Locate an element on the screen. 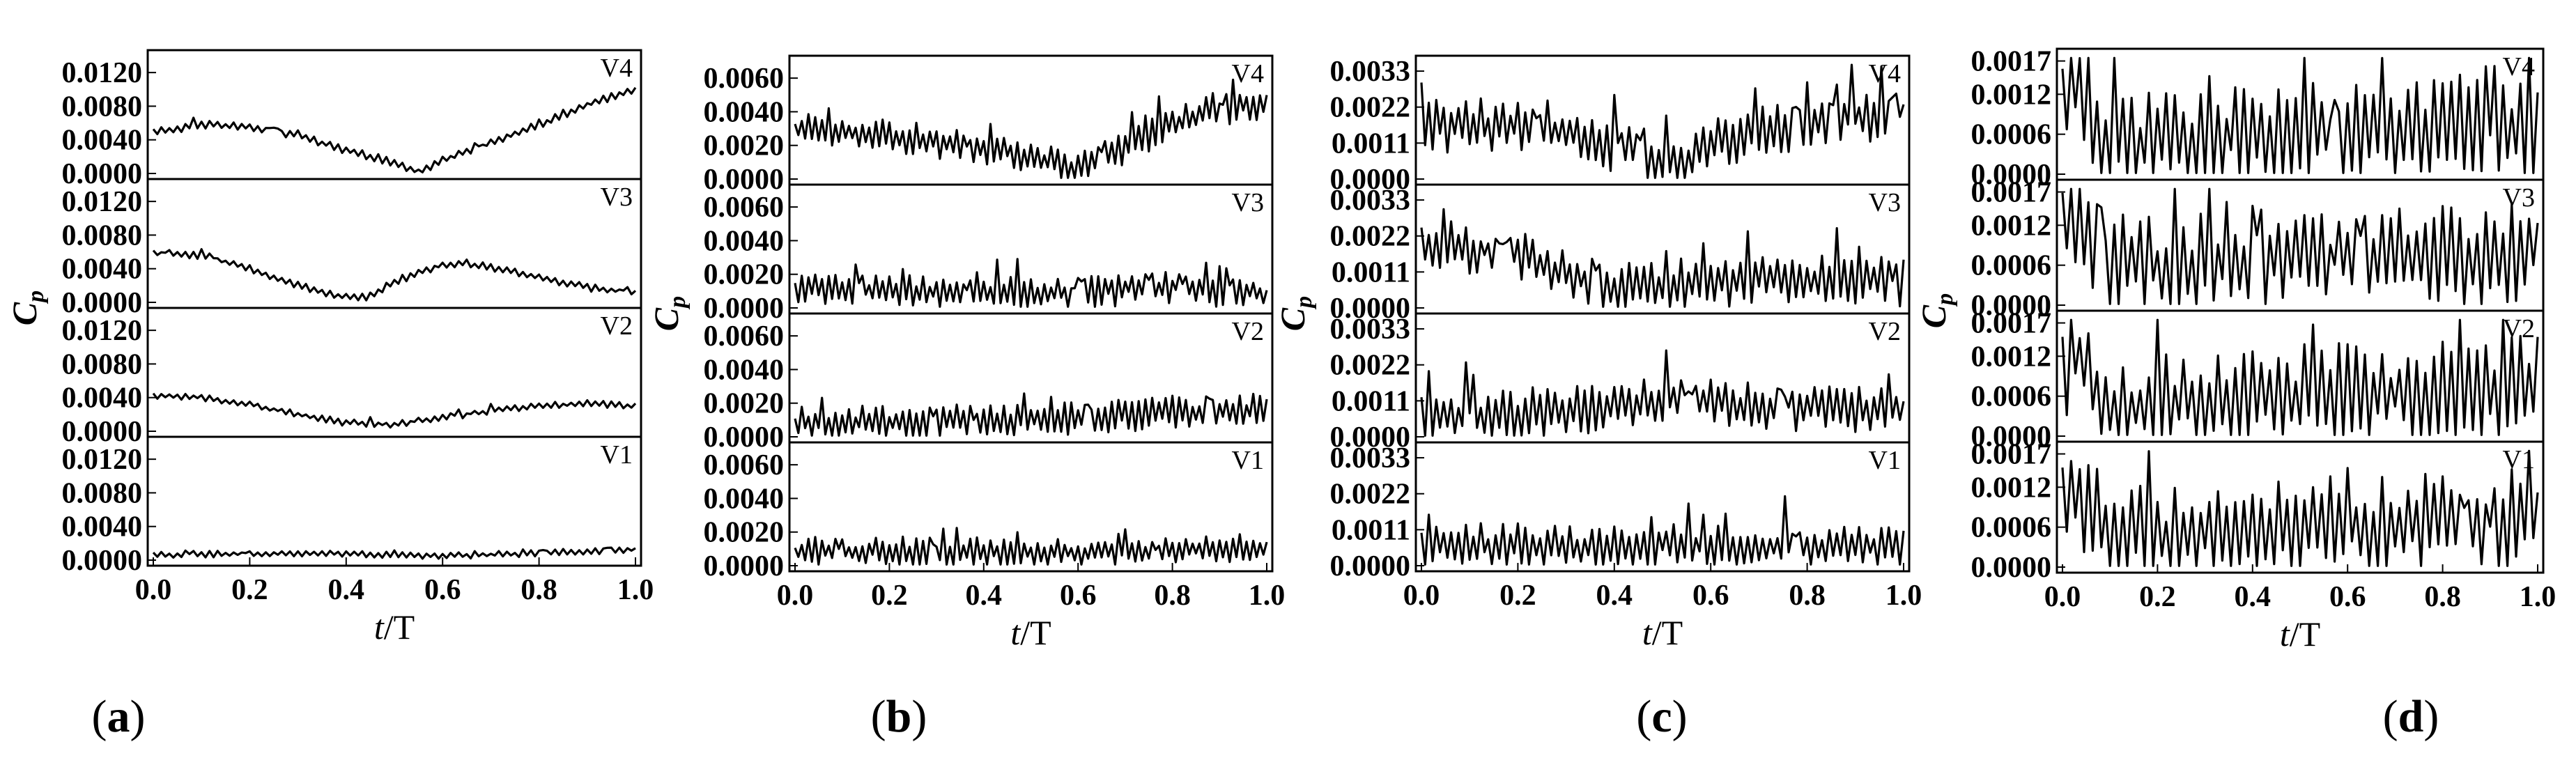 The height and width of the screenshot is (774, 2576). subplot-label: V2 is located at coordinates (617, 326).